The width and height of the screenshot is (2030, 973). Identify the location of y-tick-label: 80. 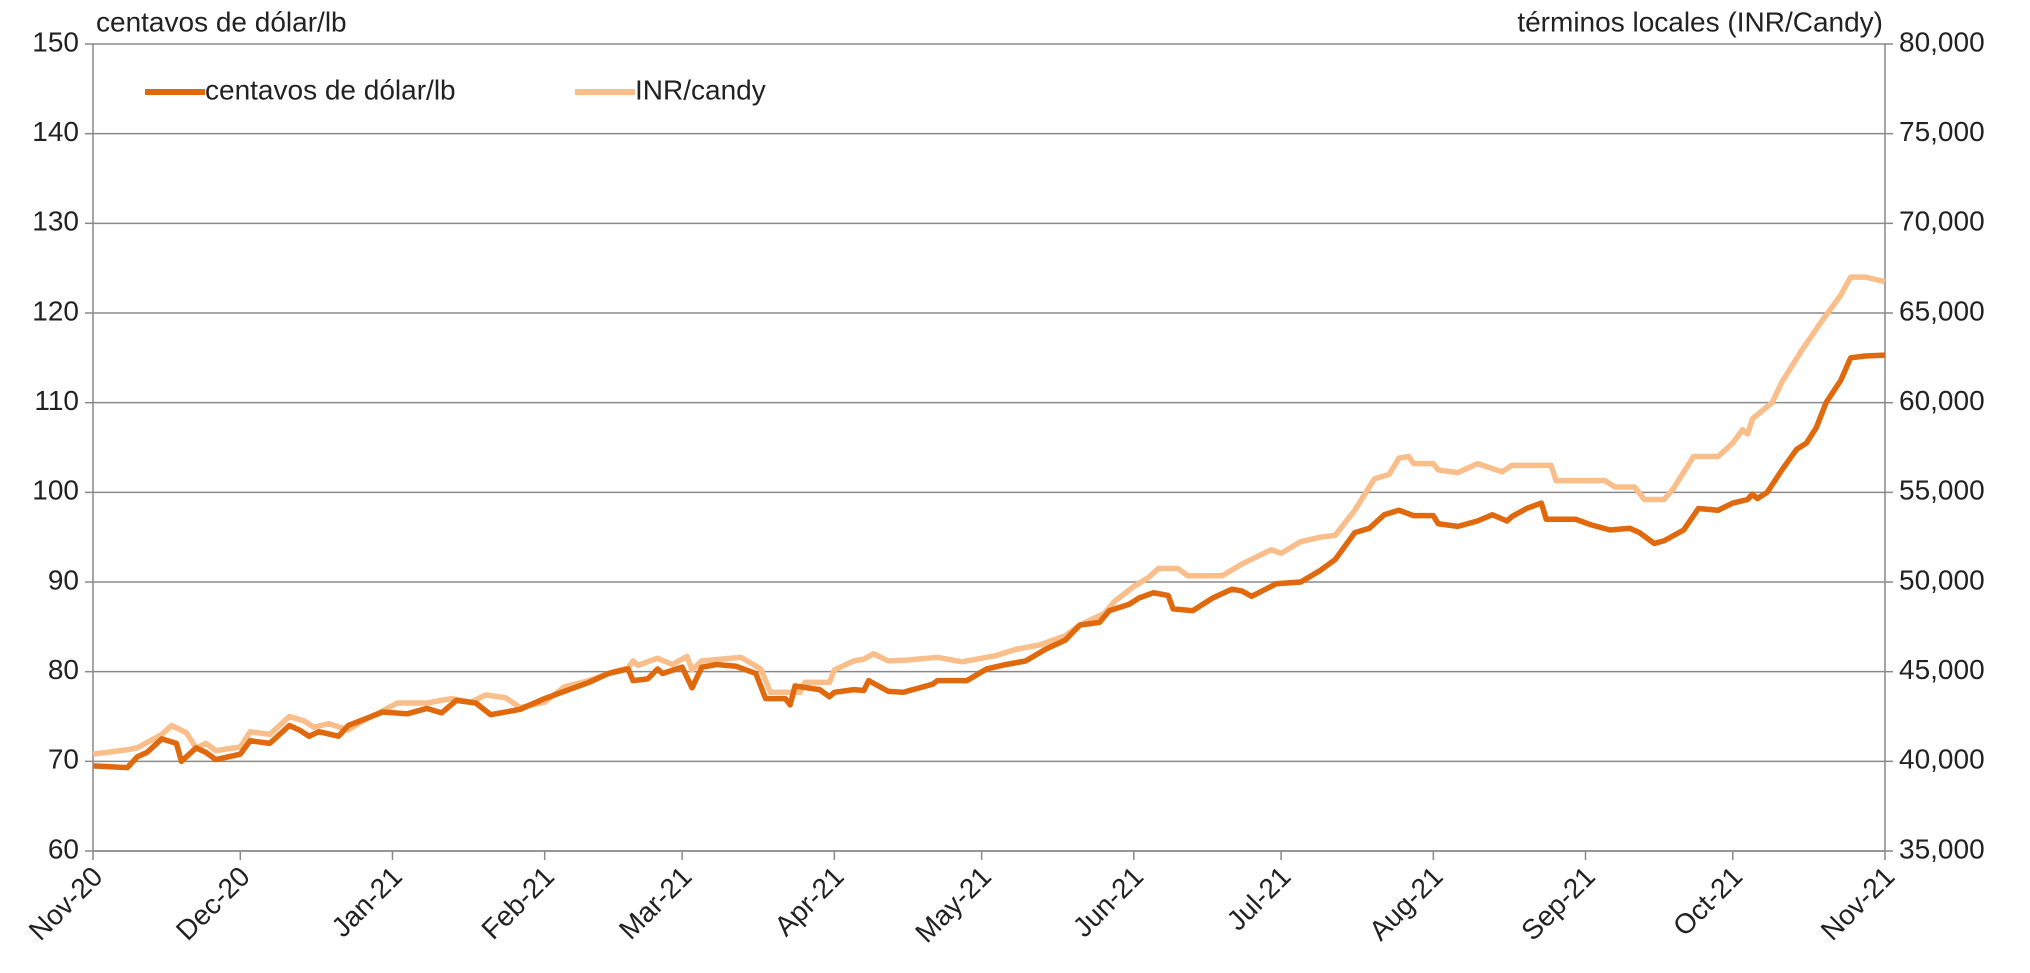
(63, 669).